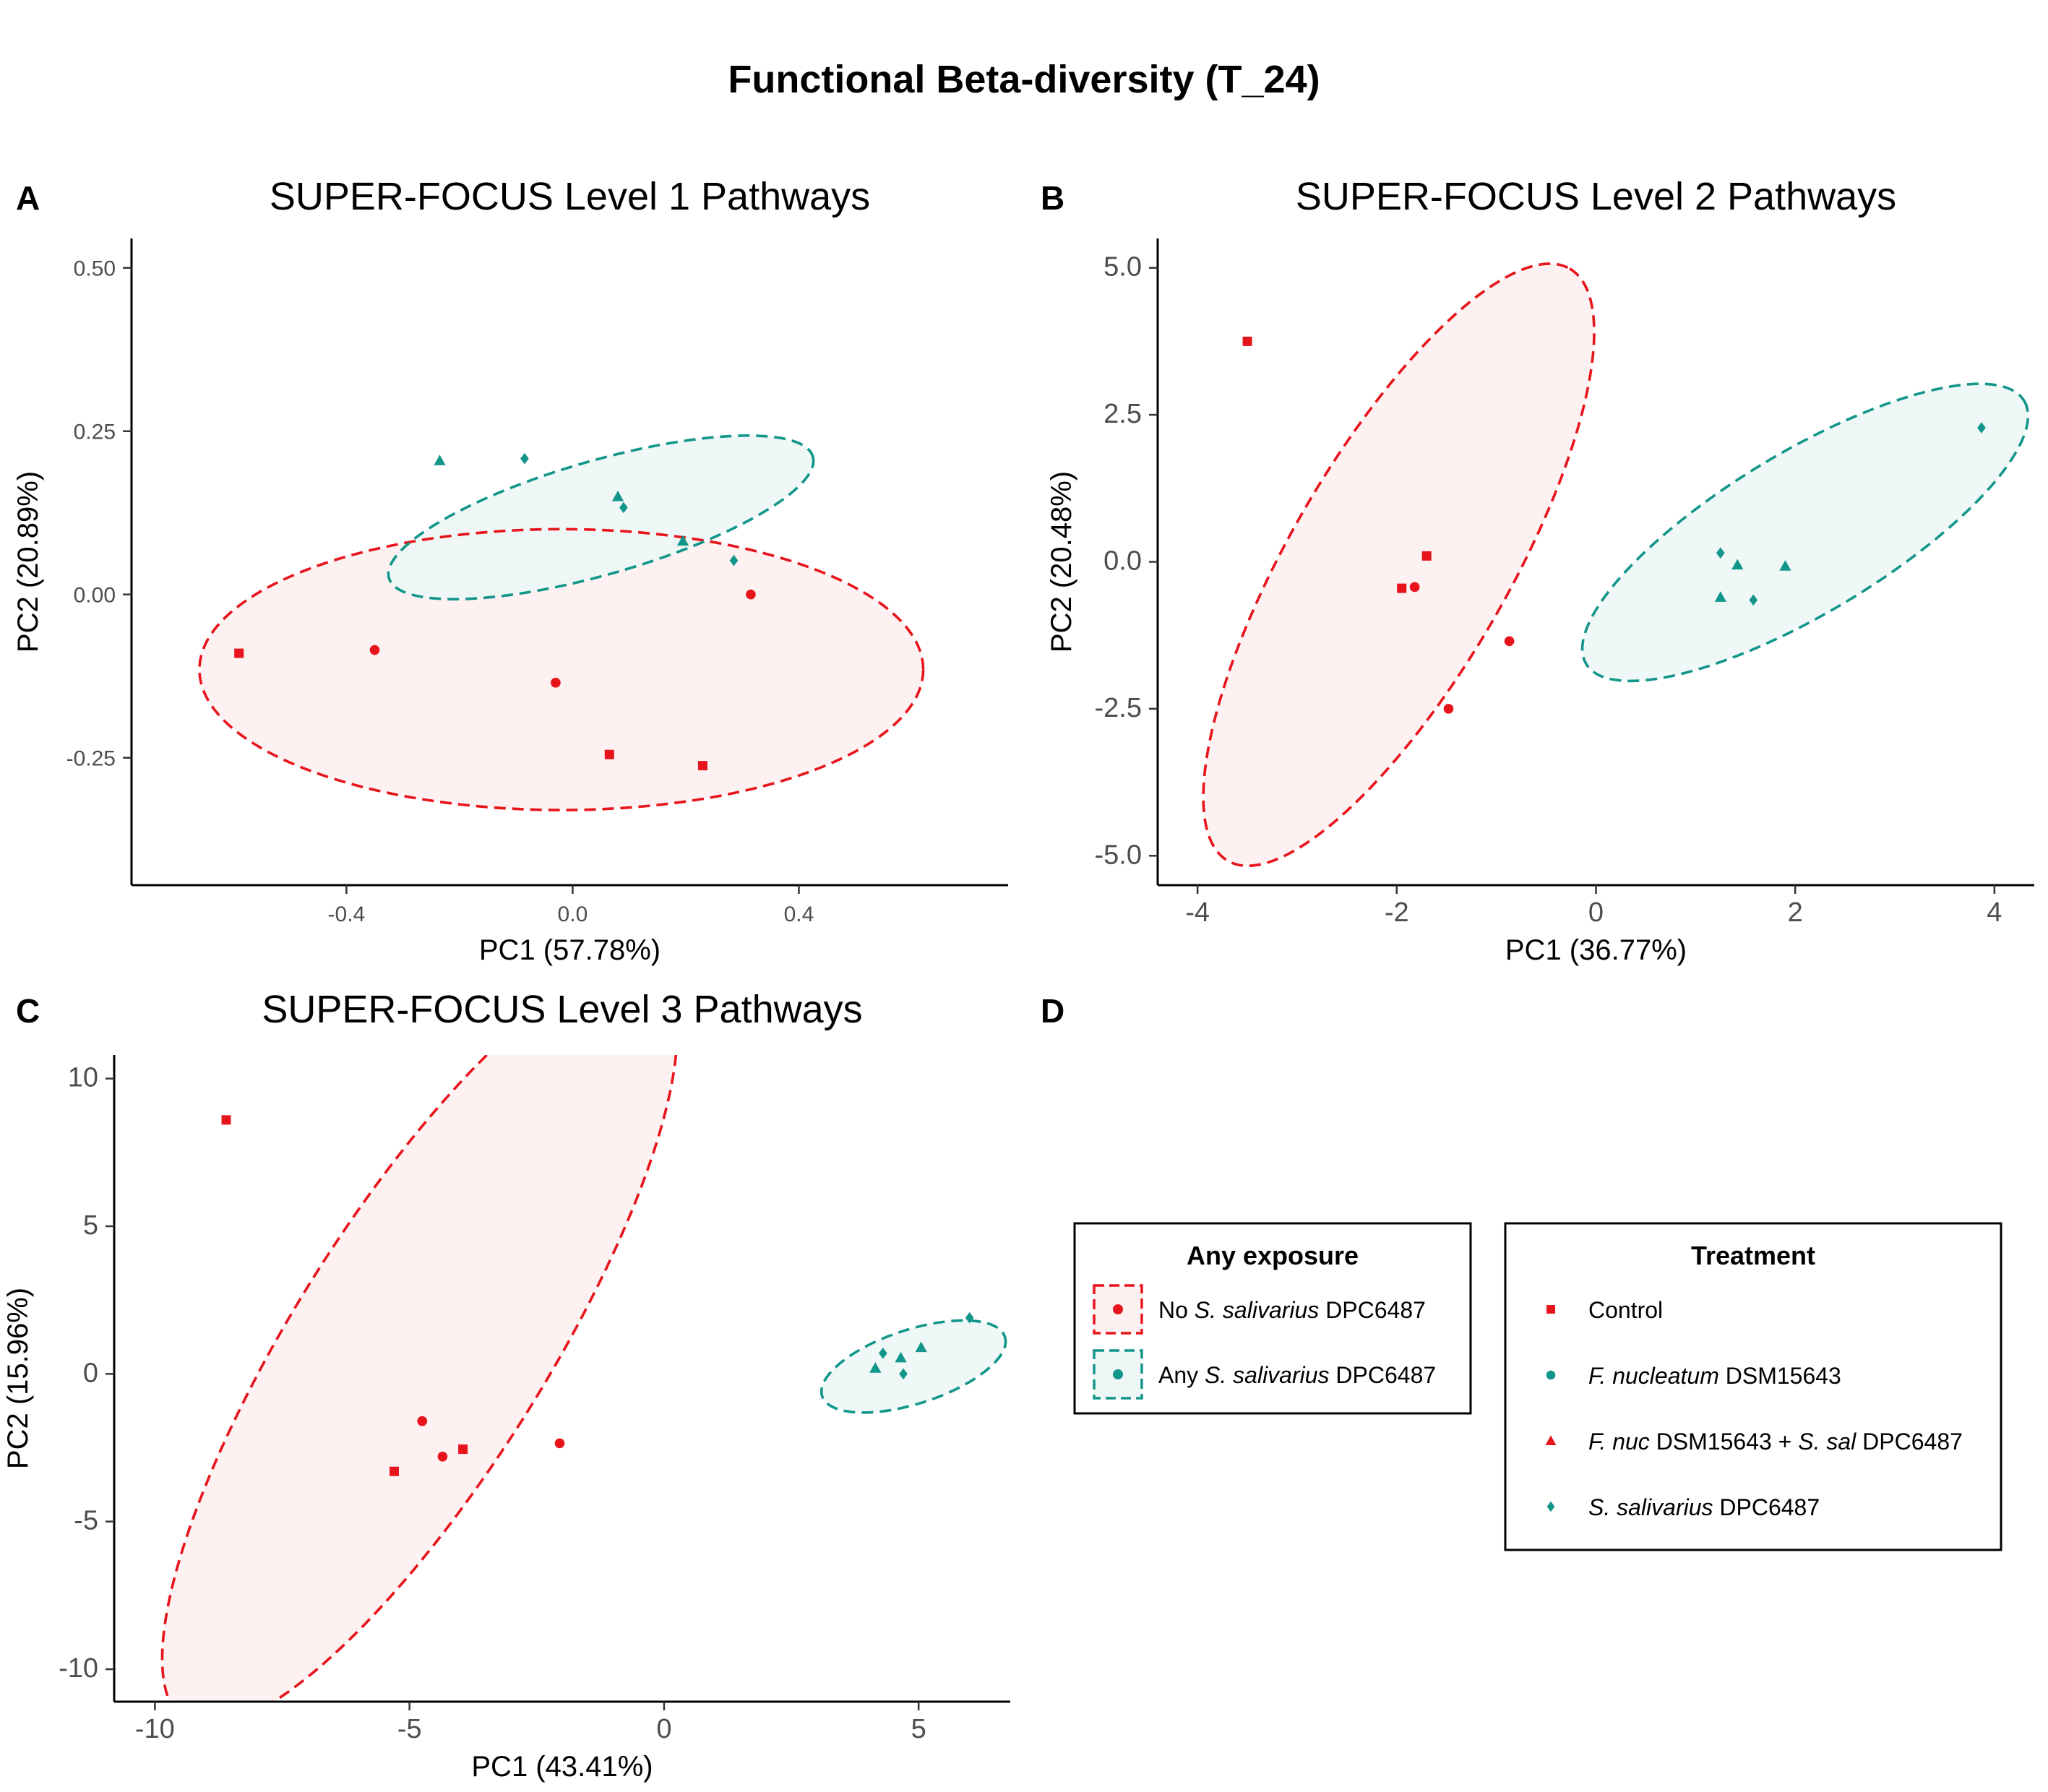 This screenshot has width=2048, height=1792. Describe the element at coordinates (1181, 1375) in the screenshot. I see `legend-label-part: Any` at that location.